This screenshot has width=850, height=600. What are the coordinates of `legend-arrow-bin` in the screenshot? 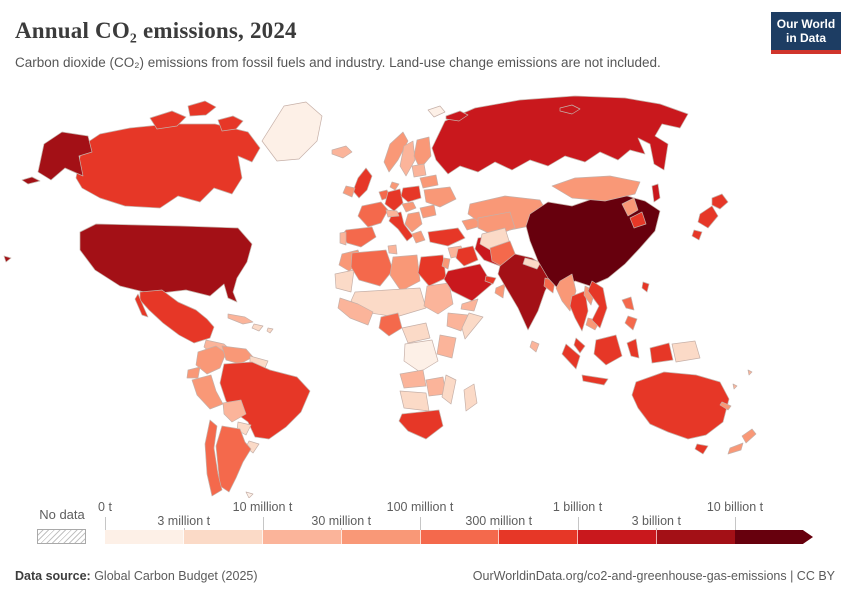 It's located at (774, 537).